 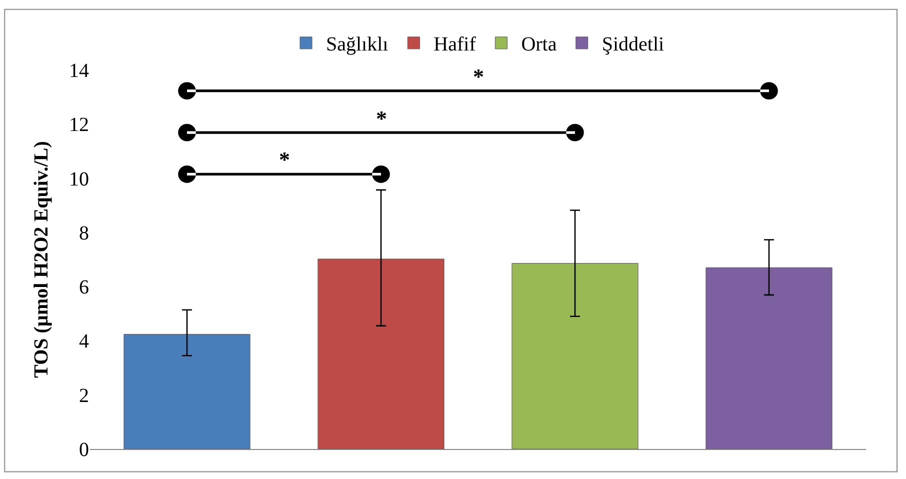 I want to click on legend-label: Orta, so click(x=539, y=45).